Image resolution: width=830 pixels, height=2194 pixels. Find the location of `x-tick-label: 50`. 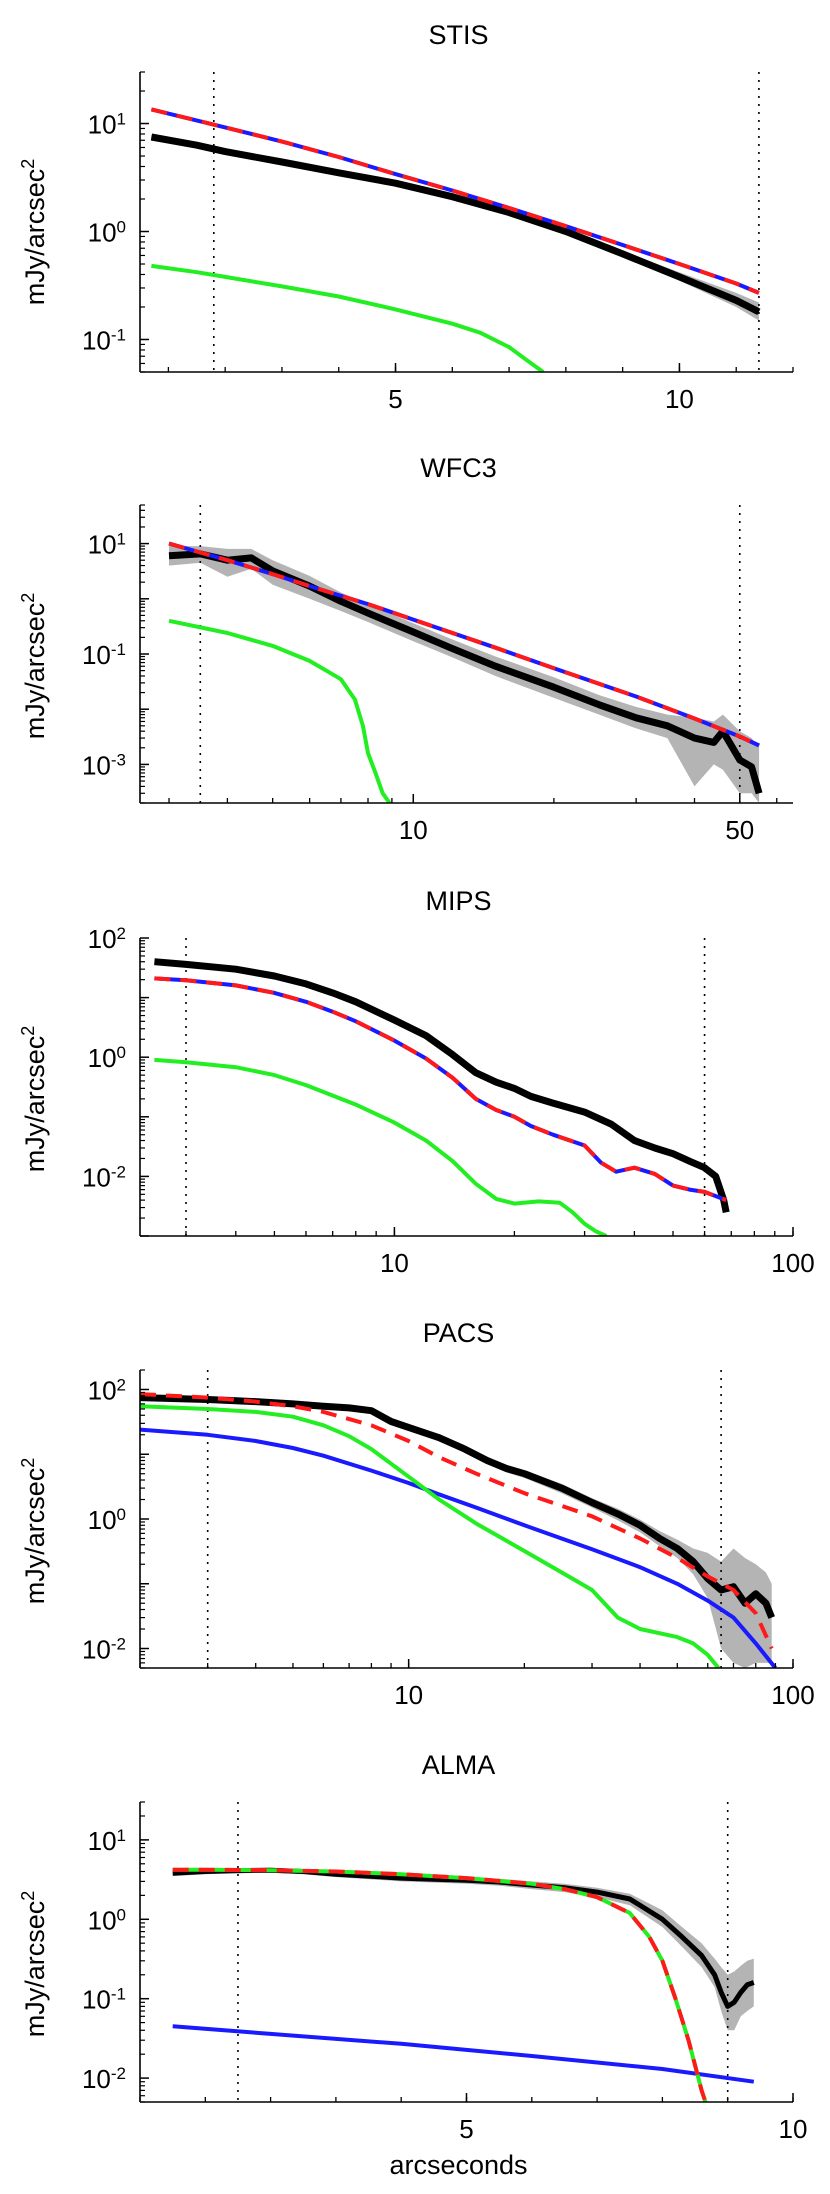

x-tick-label: 50 is located at coordinates (739, 830).